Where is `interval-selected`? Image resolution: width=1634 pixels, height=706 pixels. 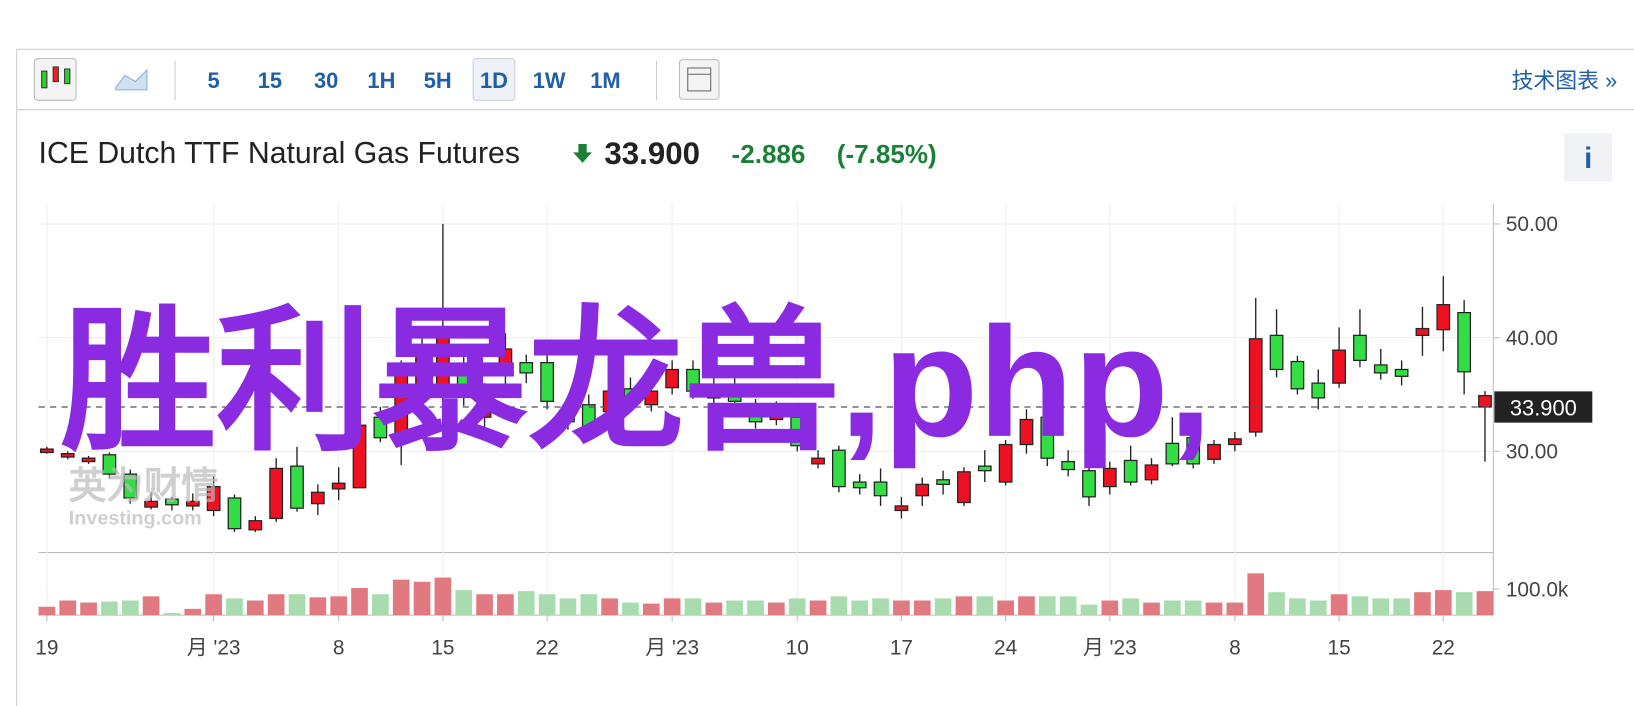
interval-selected is located at coordinates (494, 79).